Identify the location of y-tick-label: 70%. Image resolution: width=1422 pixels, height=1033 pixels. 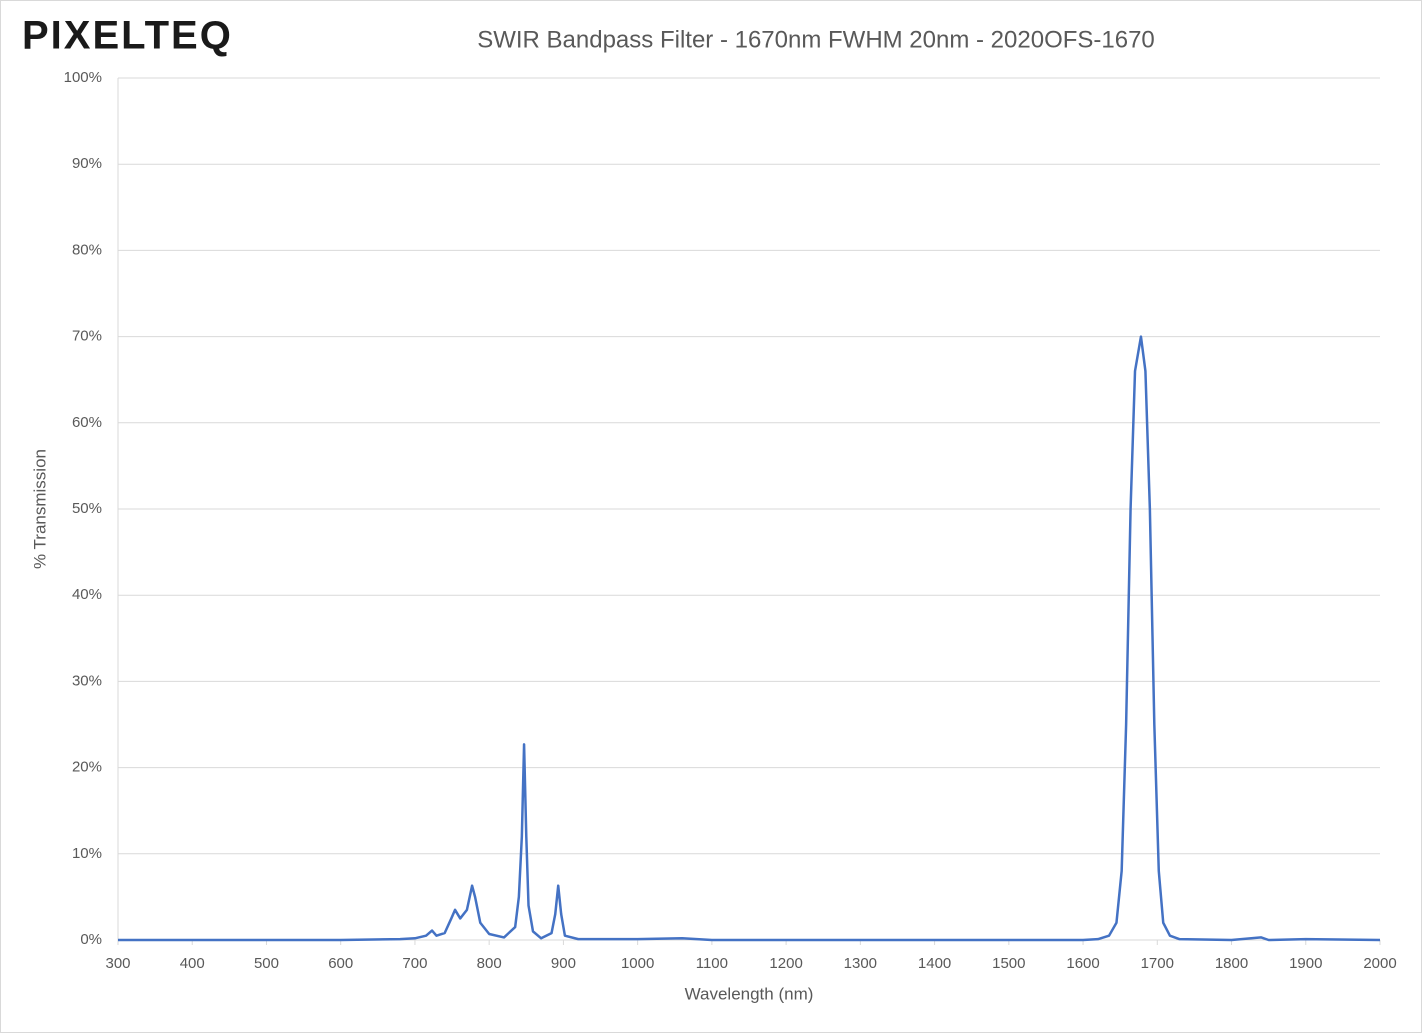
(87, 336).